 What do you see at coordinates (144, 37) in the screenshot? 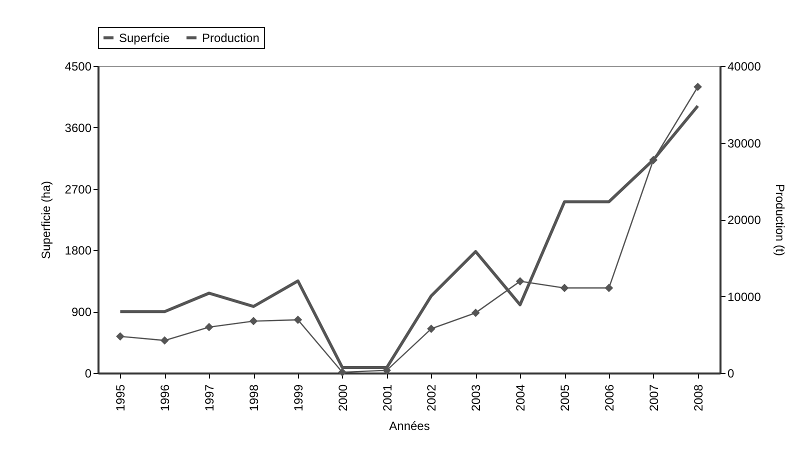
I see `legend-label: Superfcie` at bounding box center [144, 37].